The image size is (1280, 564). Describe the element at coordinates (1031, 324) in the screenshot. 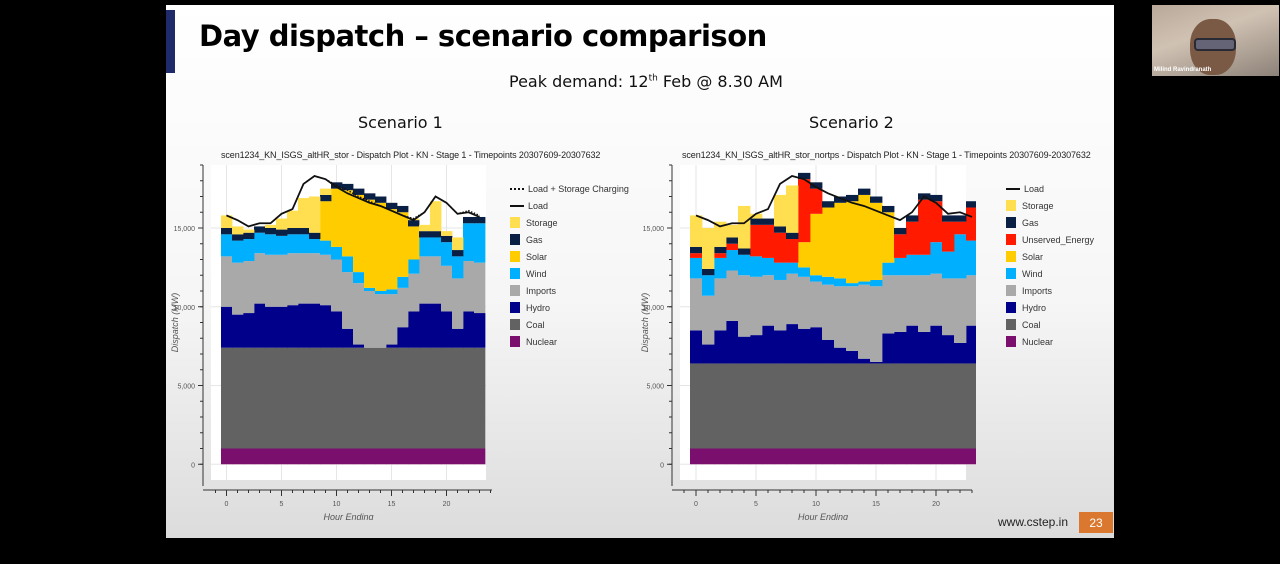

I see `legend-label: Coal` at that location.